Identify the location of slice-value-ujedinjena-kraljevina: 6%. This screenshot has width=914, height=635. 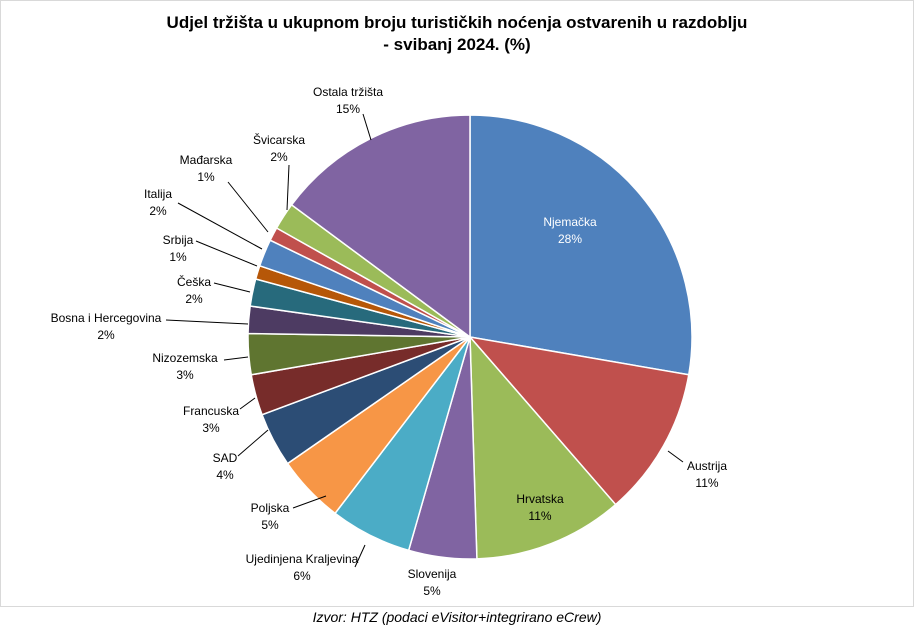
(302, 576).